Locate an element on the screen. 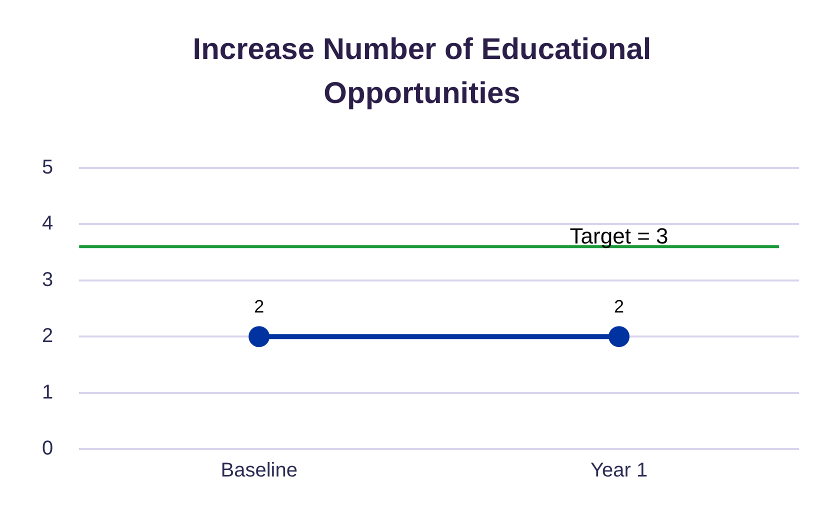 The height and width of the screenshot is (513, 815). y-tick-label: 5 is located at coordinates (48, 167).